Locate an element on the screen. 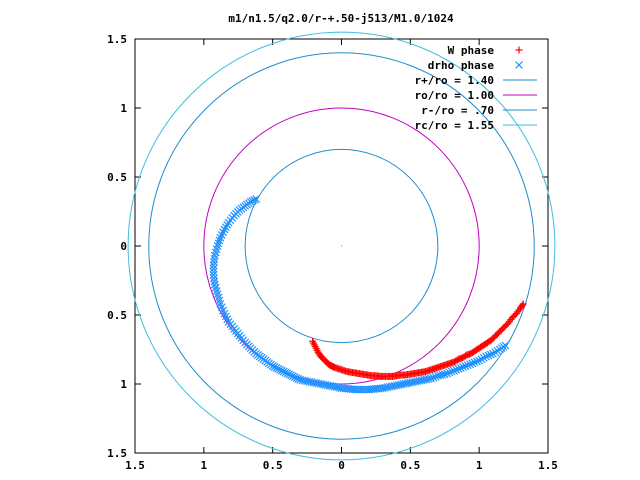  y-tick-label: 0.5 is located at coordinates (117, 177).